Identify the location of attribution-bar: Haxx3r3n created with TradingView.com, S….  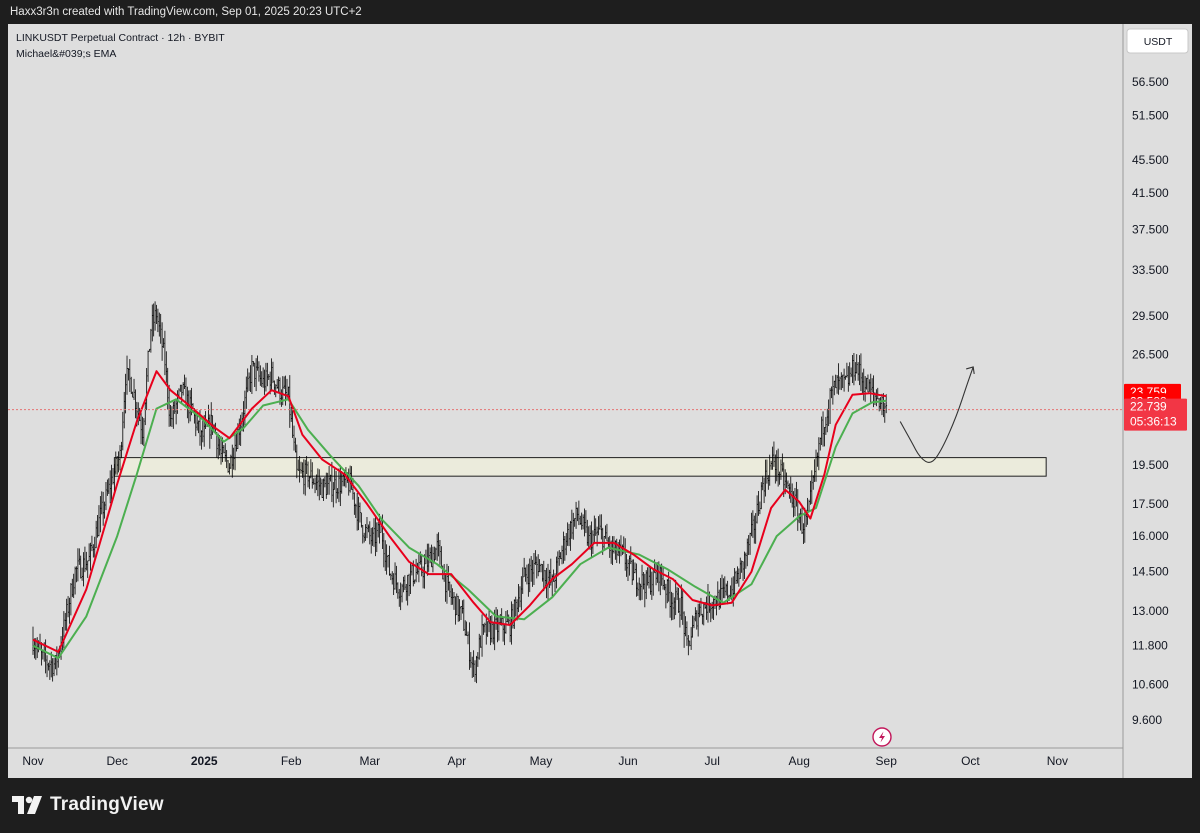
(600, 12).